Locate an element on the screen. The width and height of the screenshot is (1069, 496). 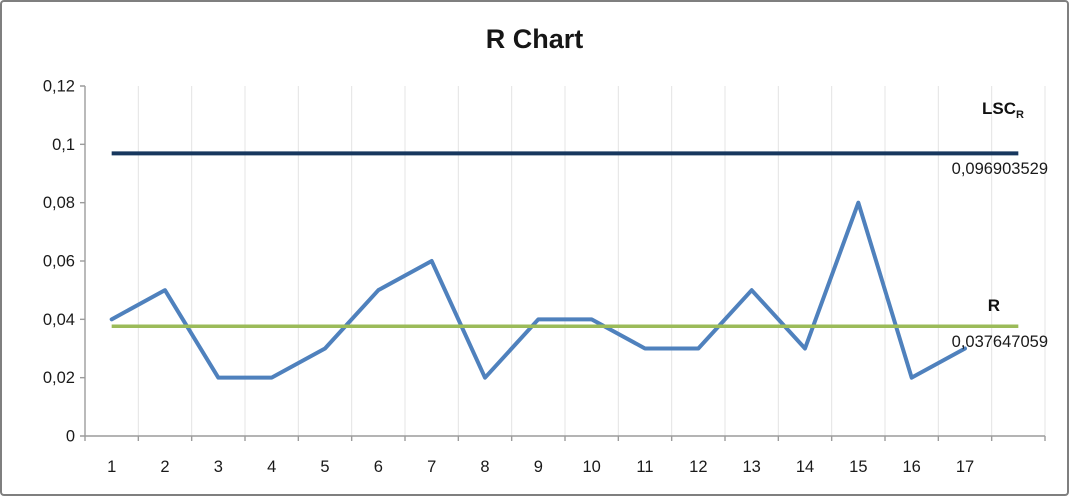
x-axis-category-label: 12 is located at coordinates (698, 467).